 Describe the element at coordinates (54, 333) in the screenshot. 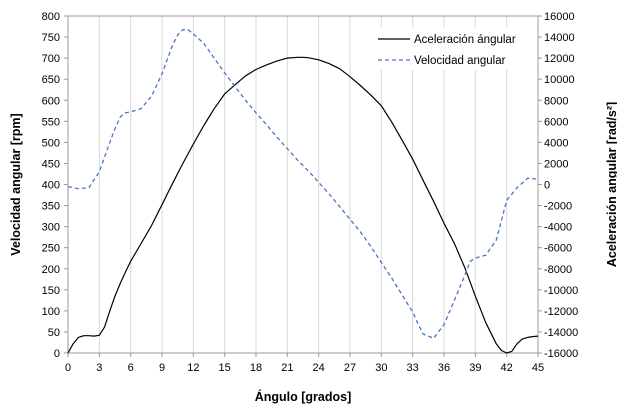

I see `y-left-tick-label: 50` at that location.